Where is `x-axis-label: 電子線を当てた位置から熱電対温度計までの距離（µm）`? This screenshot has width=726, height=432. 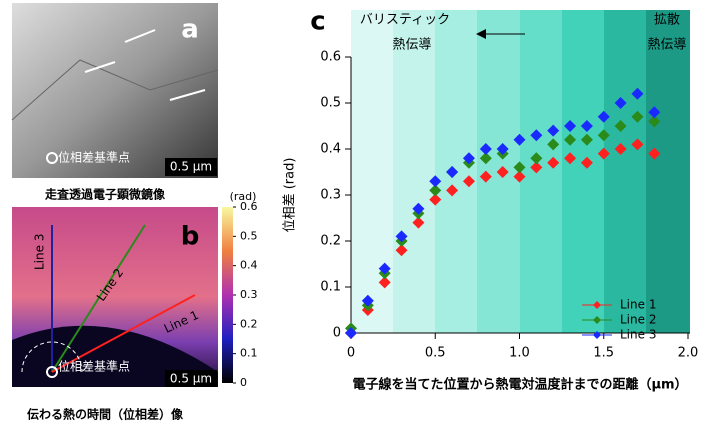 x-axis-label: 電子線を当てた位置から熱電対温度計までの距離（µm） is located at coordinates (519, 385).